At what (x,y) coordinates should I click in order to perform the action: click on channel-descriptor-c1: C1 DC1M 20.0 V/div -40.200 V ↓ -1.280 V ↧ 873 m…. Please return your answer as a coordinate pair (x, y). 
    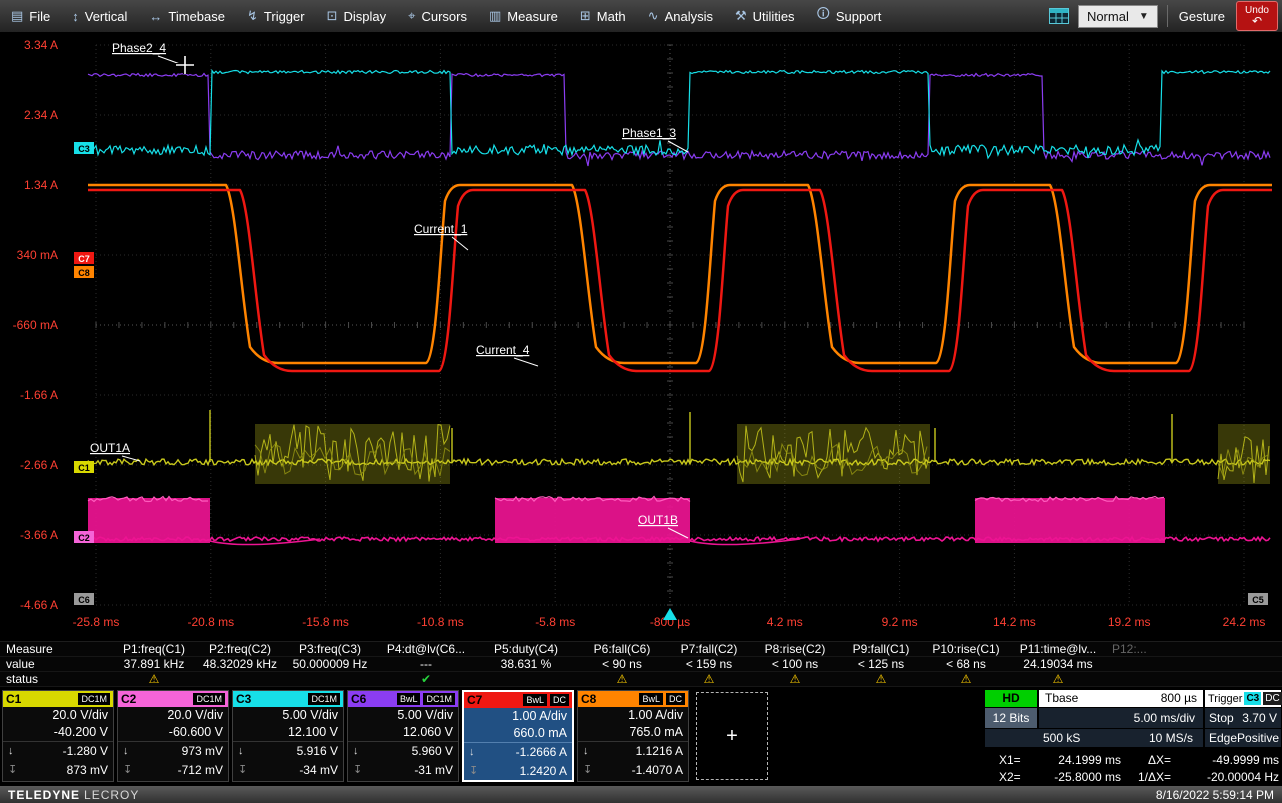
    Looking at the image, I should click on (58, 736).